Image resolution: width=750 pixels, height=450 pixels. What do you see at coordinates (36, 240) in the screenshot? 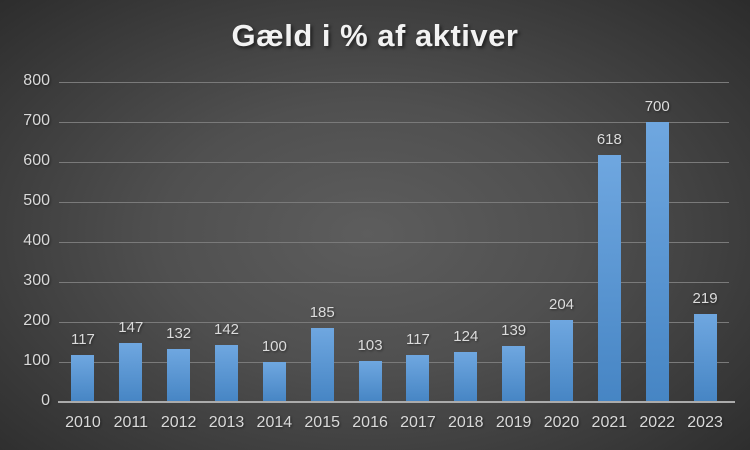
I see `y-tick-label: 400` at bounding box center [36, 240].